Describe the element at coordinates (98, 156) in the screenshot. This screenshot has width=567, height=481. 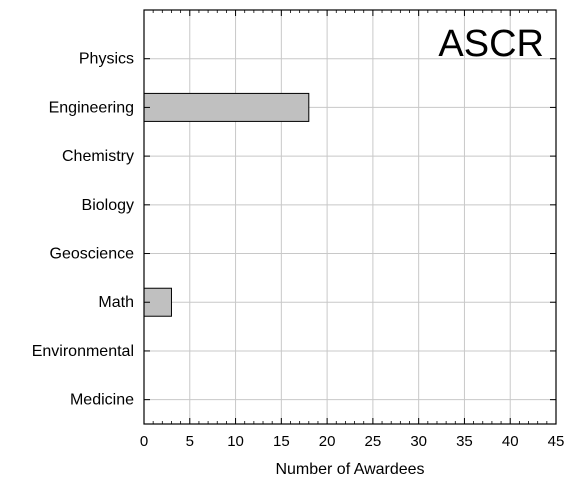
I see `category-label: Chemistry` at that location.